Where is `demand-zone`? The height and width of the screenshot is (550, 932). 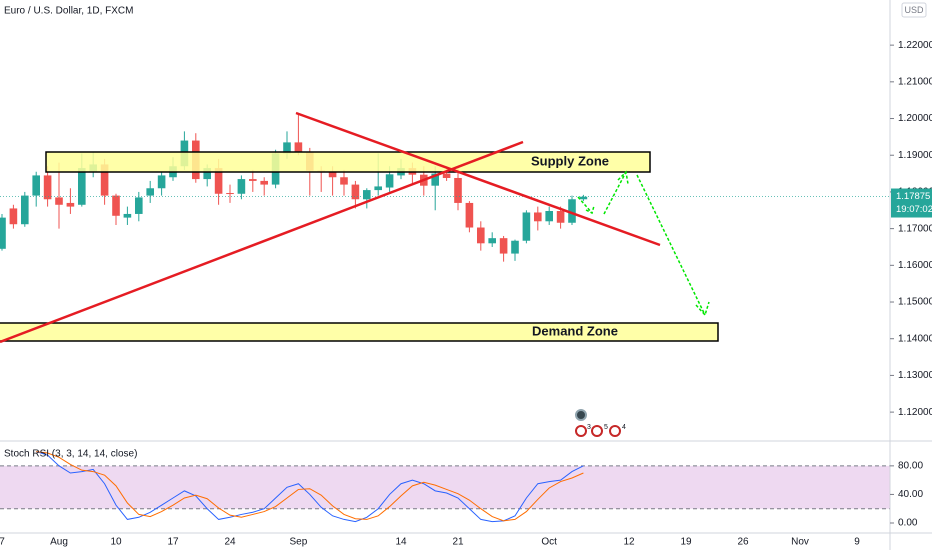
demand-zone is located at coordinates (359, 332).